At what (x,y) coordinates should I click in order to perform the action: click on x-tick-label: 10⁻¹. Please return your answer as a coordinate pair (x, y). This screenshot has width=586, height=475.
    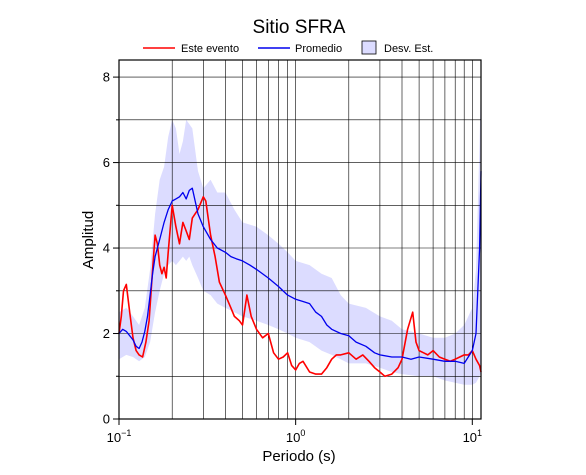
    Looking at the image, I should click on (119, 436).